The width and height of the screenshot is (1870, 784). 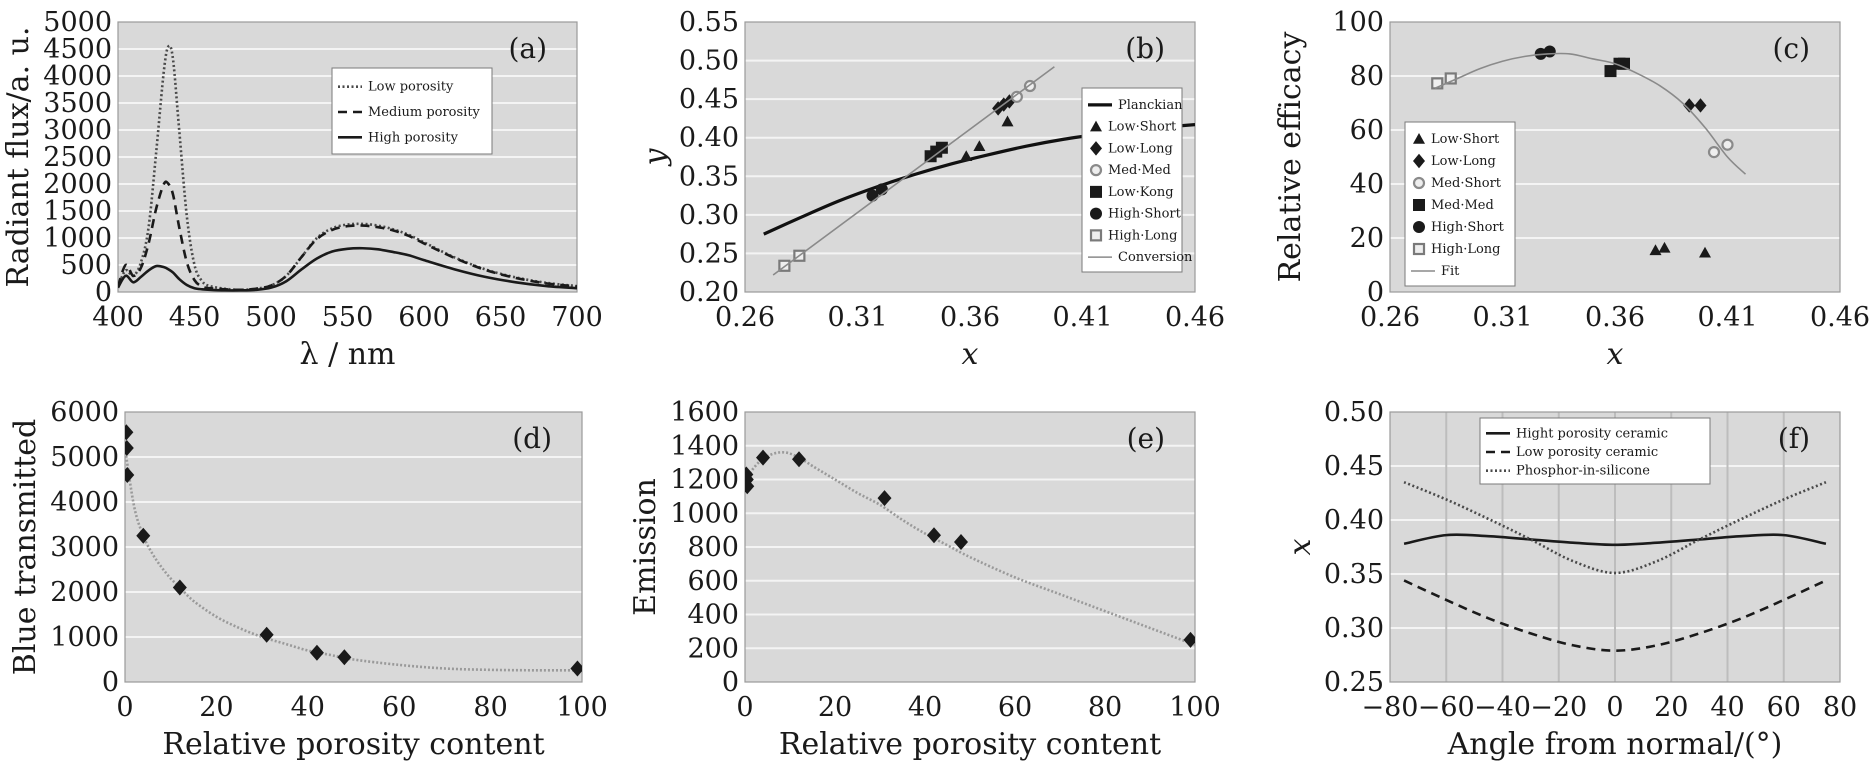 I want to click on legend-label-0: Low porosity, so click(x=411, y=87).